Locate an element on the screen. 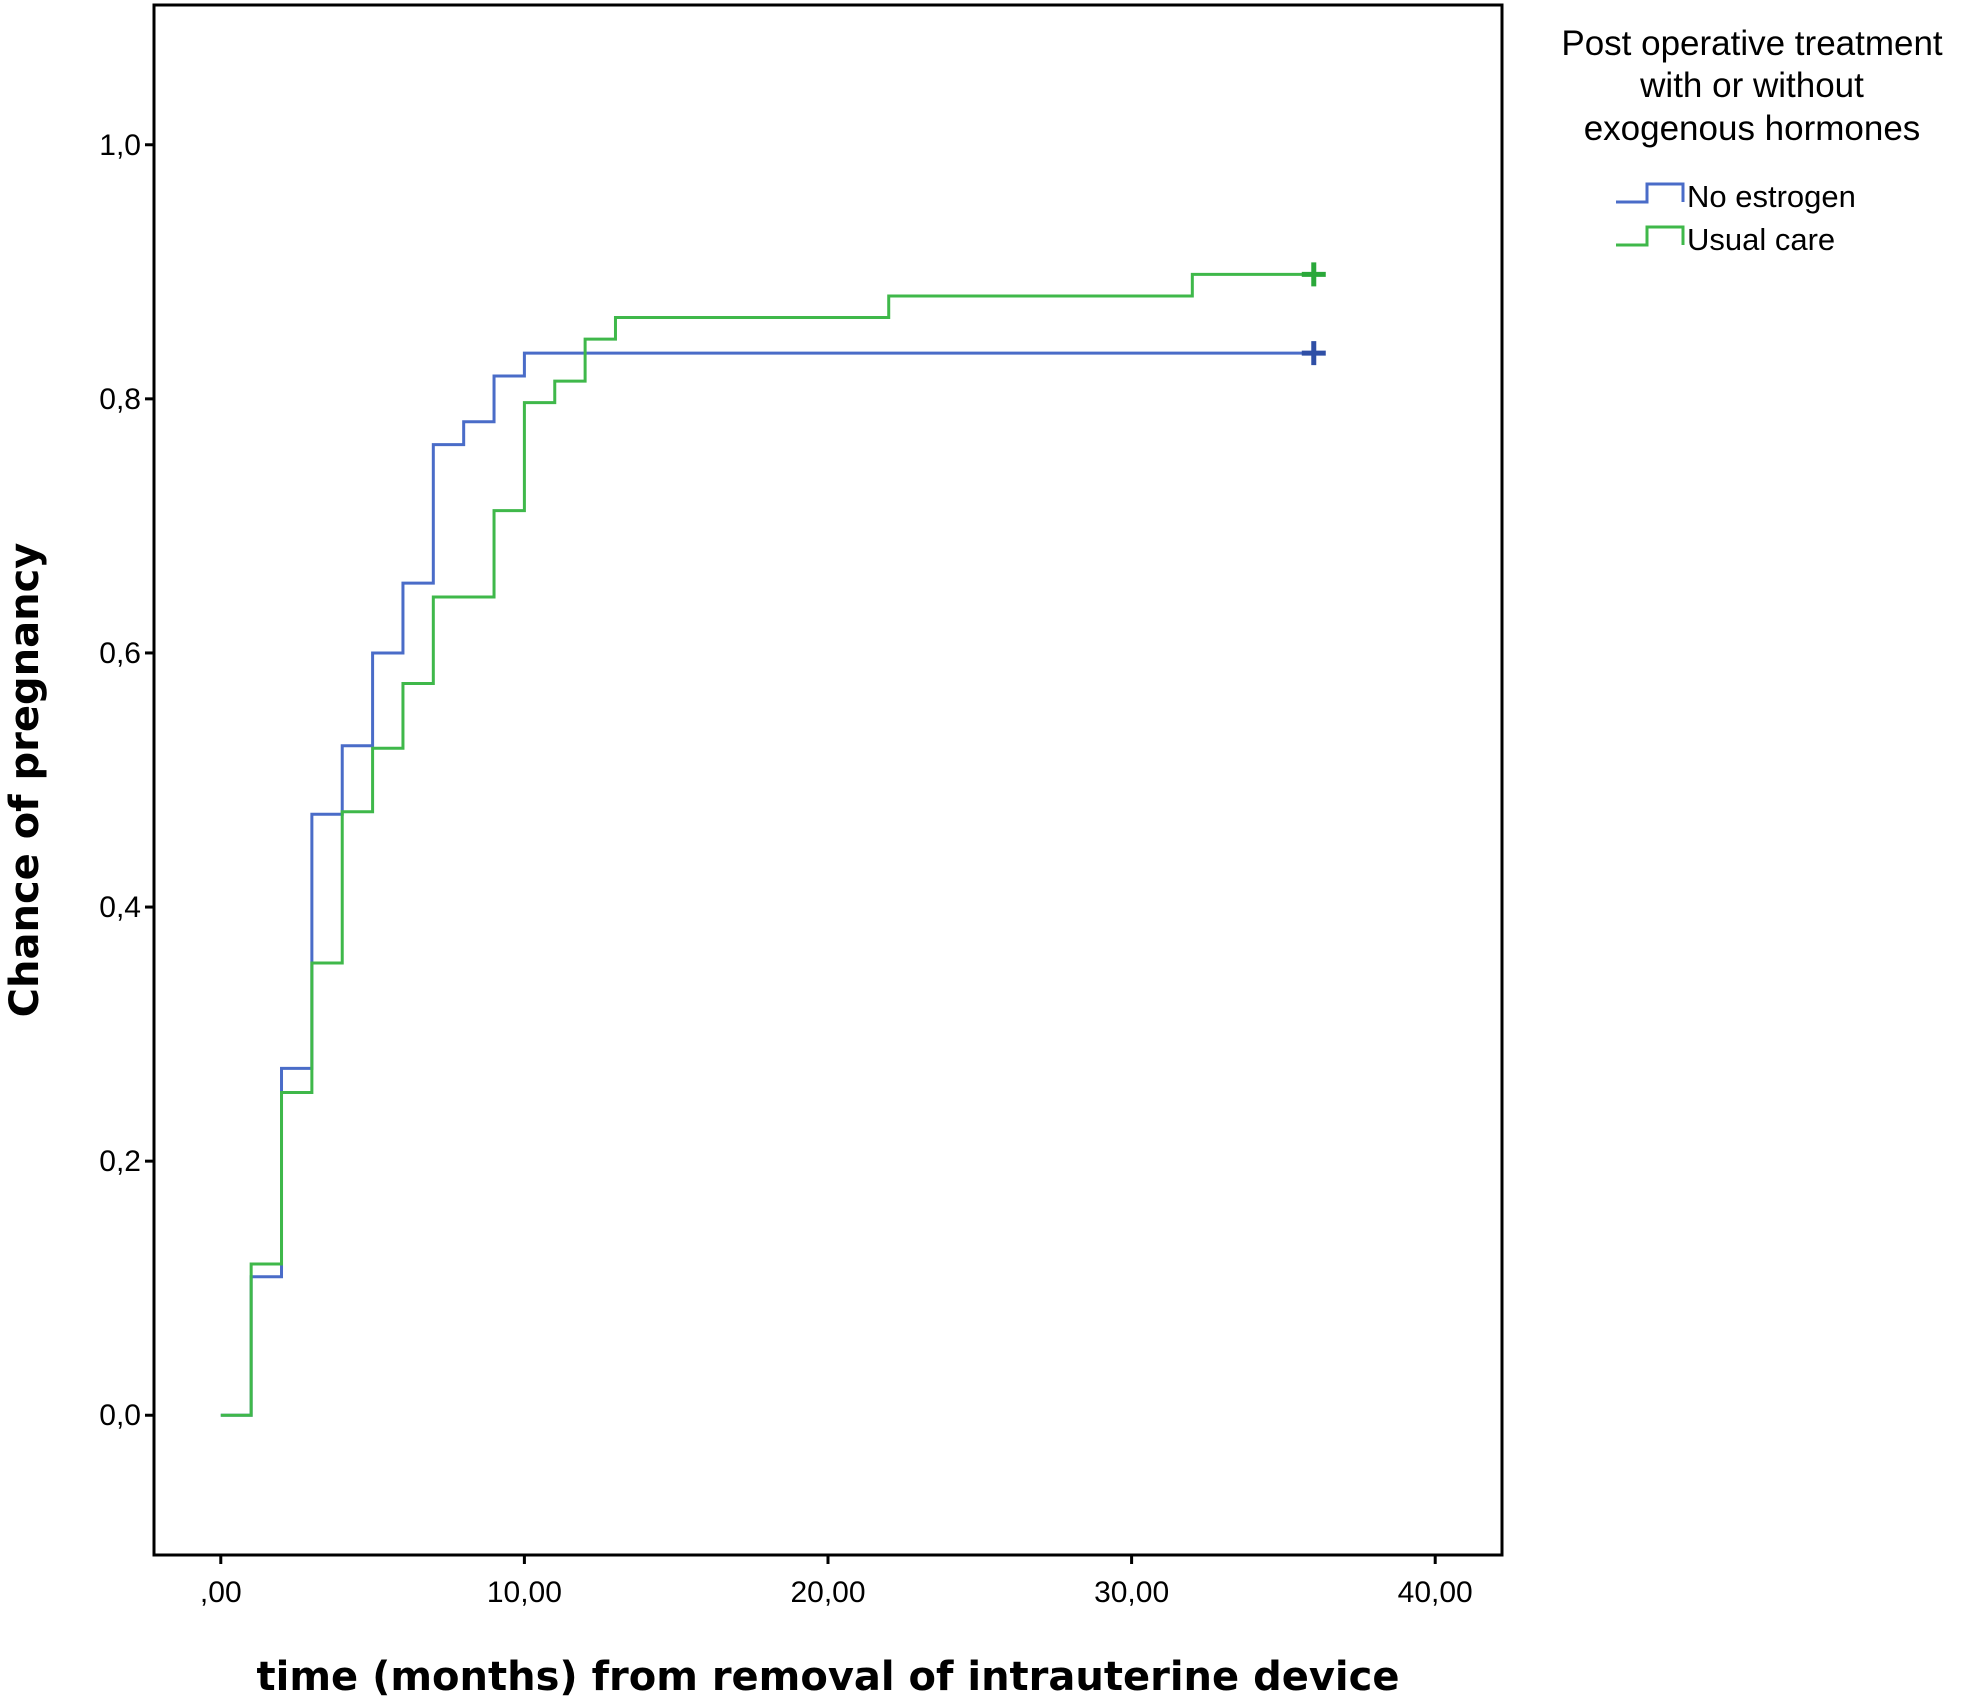 The image size is (1984, 1705). x-tick-label: ,00 is located at coordinates (221, 1592).